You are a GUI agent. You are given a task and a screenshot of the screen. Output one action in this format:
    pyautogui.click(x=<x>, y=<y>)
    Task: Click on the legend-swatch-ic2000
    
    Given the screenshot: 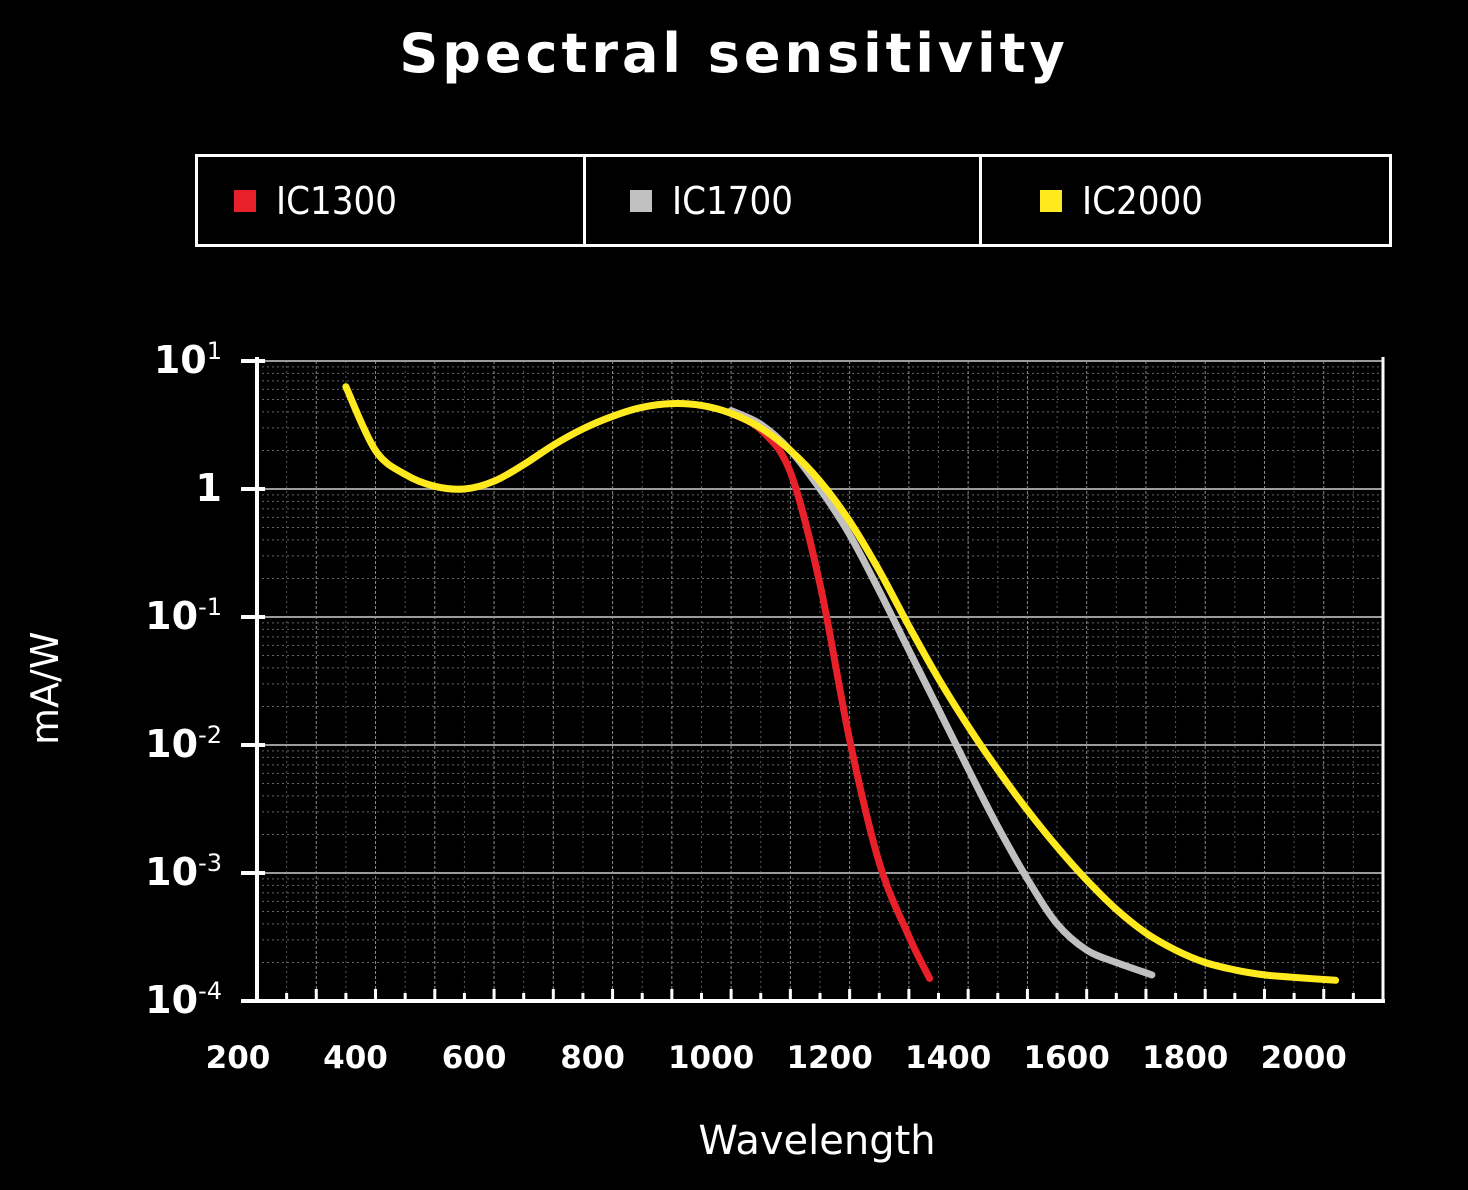 What is the action you would take?
    pyautogui.click(x=1051, y=200)
    